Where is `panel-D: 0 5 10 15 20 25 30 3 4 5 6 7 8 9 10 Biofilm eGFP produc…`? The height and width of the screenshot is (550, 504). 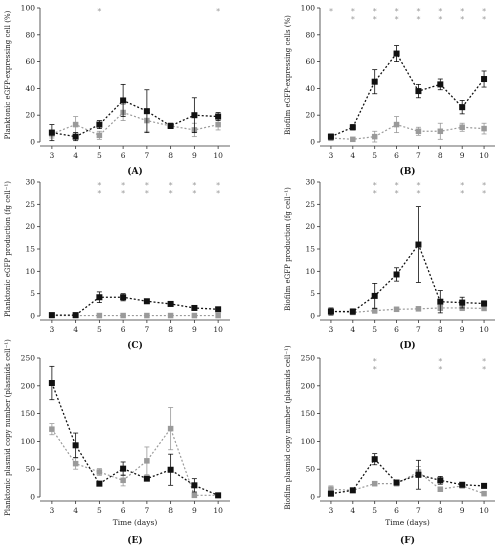 panel-D: 0 5 10 15 20 25 30 3 4 5 6 7 8 9 10 Biofilm eGFP produc… is located at coordinates (389, 264).